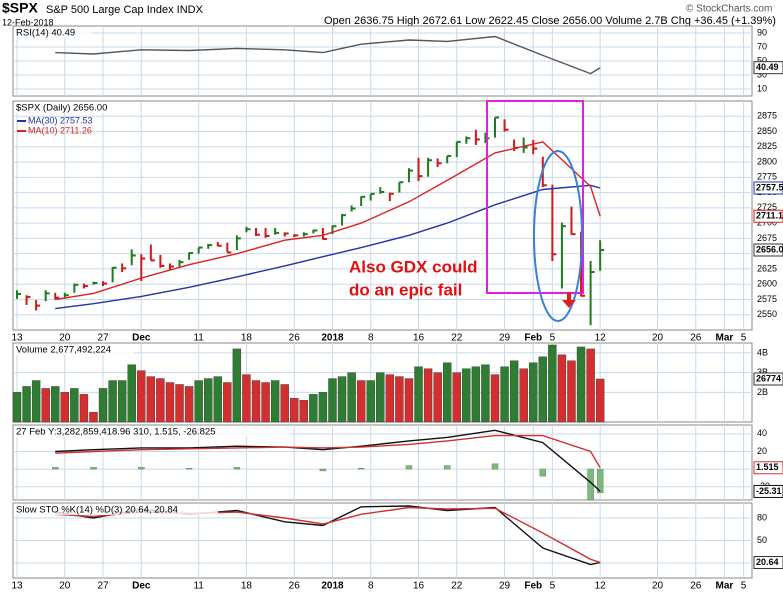  What do you see at coordinates (762, 88) in the screenshot?
I see `y-tick-label: 10` at bounding box center [762, 88].